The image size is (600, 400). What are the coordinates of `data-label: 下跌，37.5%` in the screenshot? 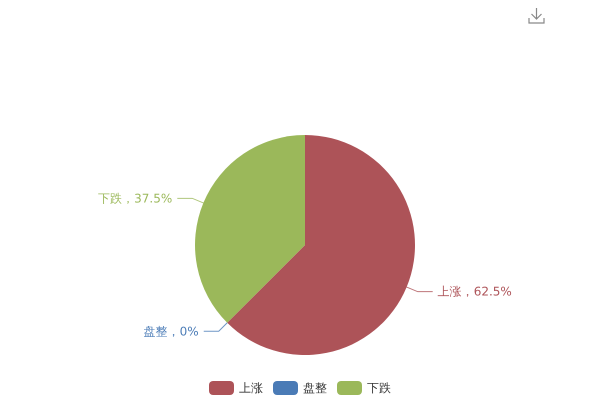 It's located at (135, 198).